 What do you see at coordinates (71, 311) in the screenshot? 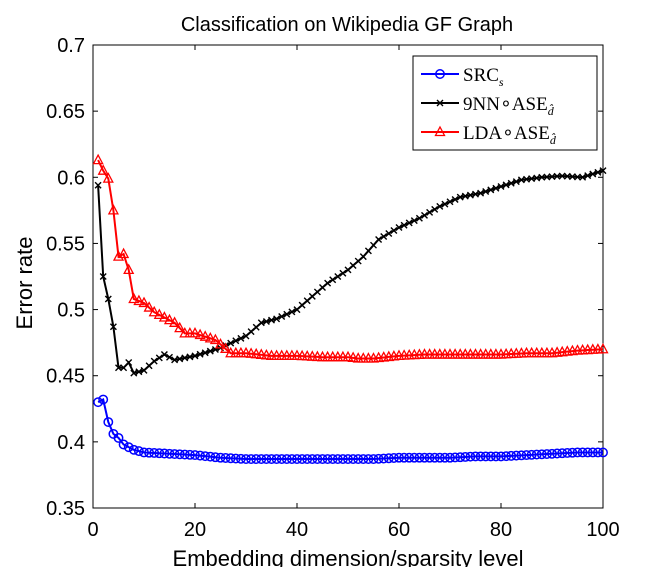
I see `y-tick-label: 0.5` at bounding box center [71, 311].